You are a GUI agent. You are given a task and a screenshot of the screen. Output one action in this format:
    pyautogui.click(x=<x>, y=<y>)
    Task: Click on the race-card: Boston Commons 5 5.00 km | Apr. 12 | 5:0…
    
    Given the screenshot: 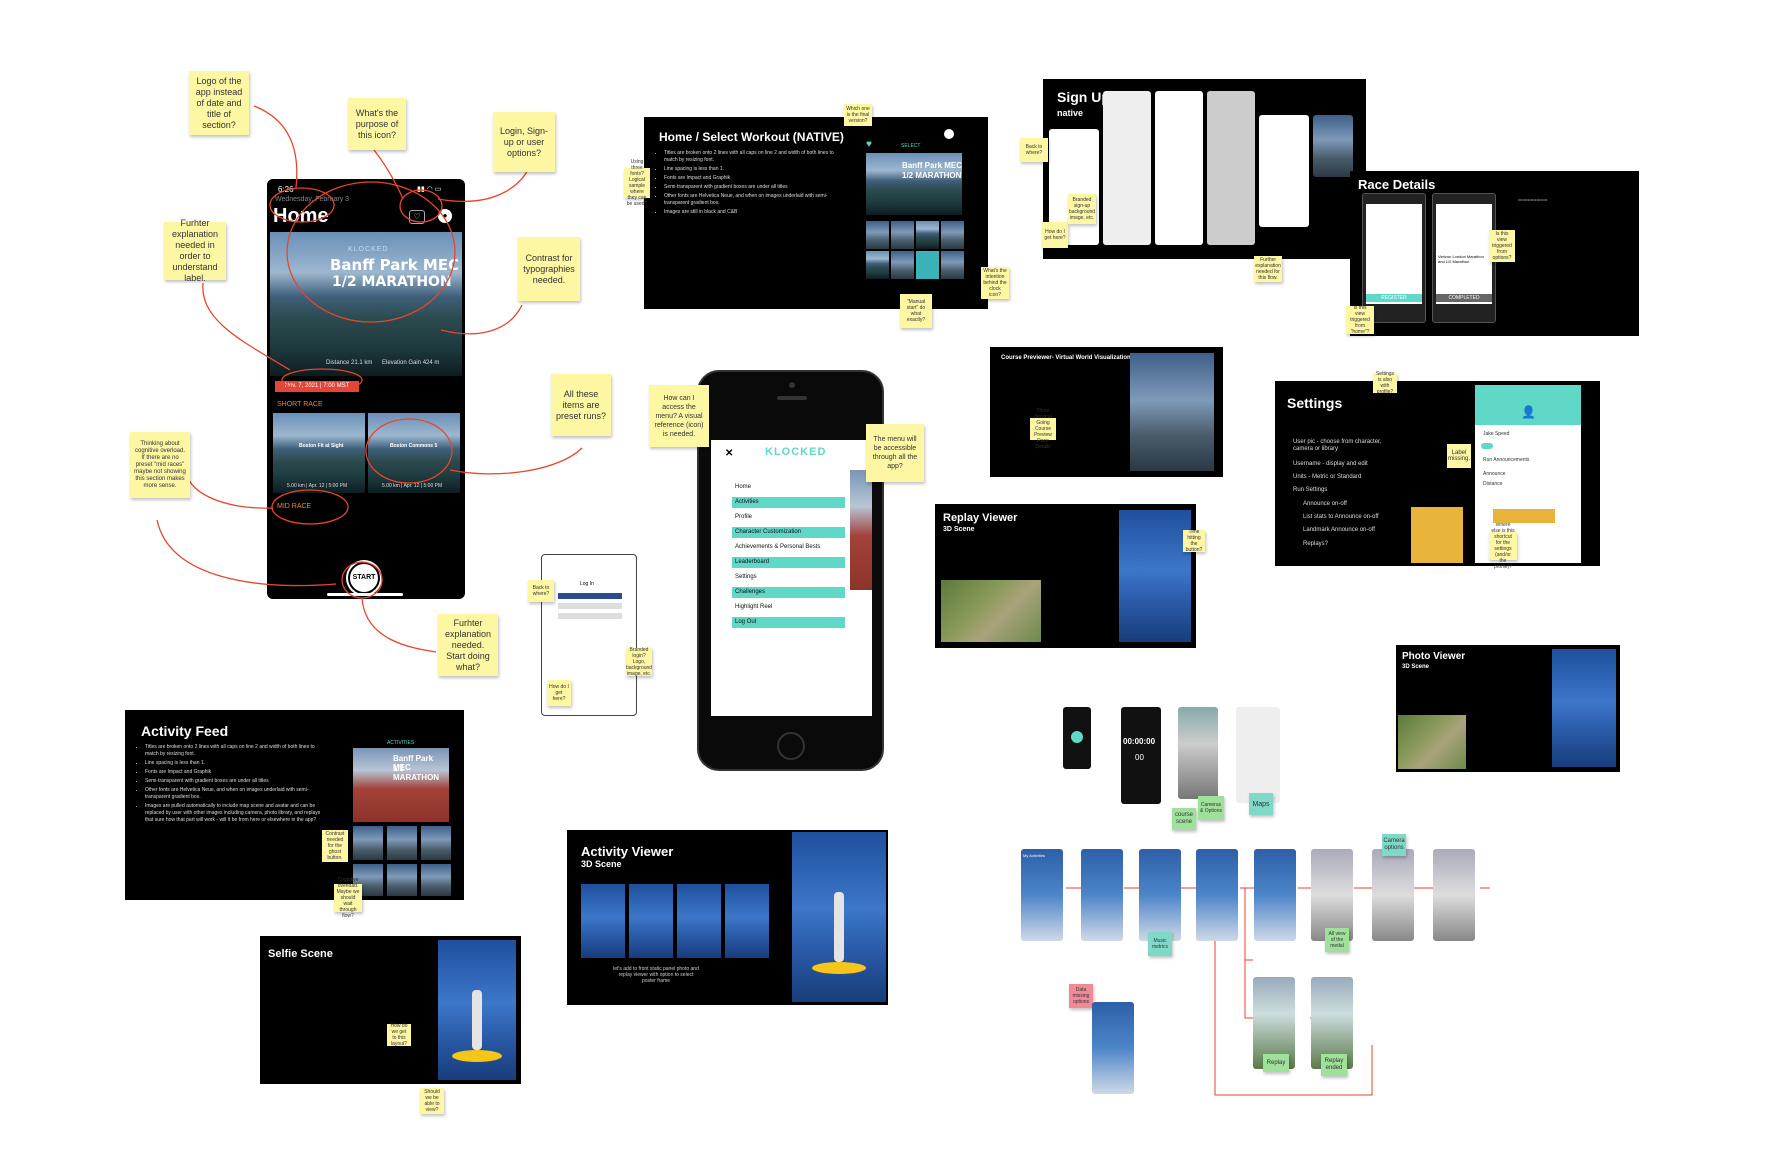 What is the action you would take?
    pyautogui.click(x=414, y=453)
    